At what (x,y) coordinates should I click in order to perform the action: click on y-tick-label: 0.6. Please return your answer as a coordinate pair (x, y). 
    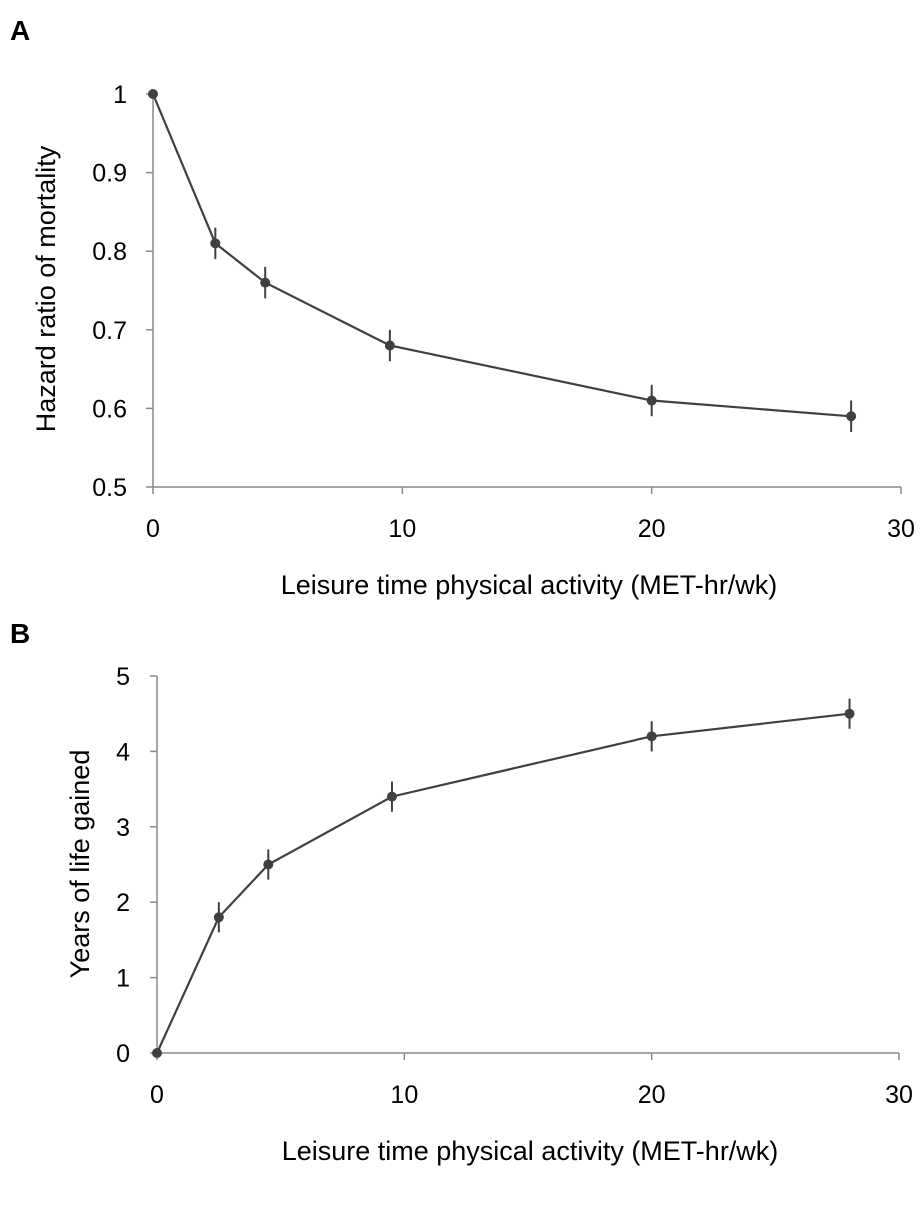
    Looking at the image, I should click on (109, 409).